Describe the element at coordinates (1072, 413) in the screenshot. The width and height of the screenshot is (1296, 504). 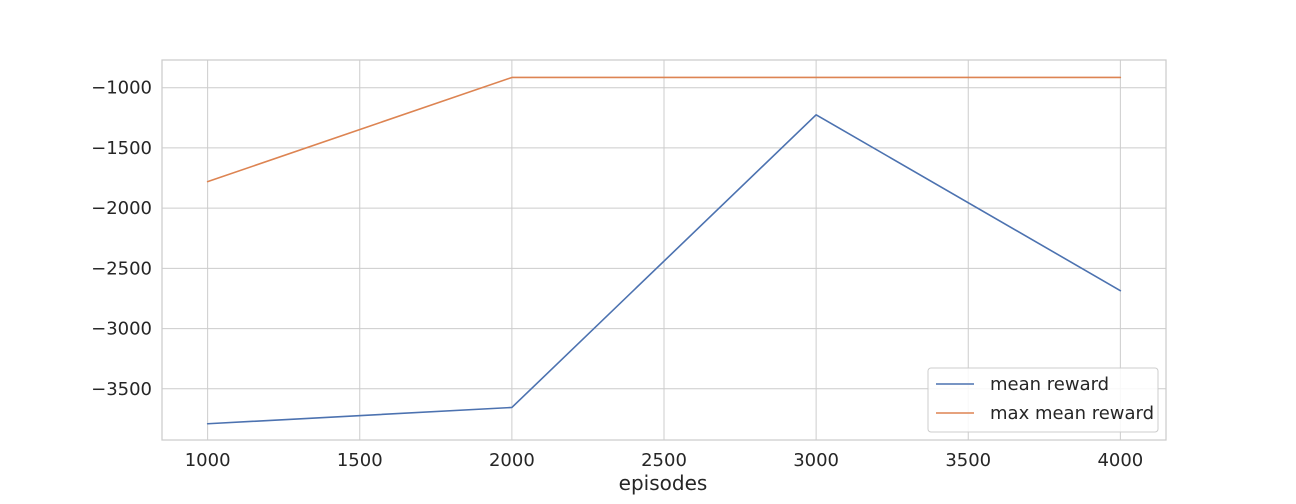
I see `legend-label: max mean reward` at that location.